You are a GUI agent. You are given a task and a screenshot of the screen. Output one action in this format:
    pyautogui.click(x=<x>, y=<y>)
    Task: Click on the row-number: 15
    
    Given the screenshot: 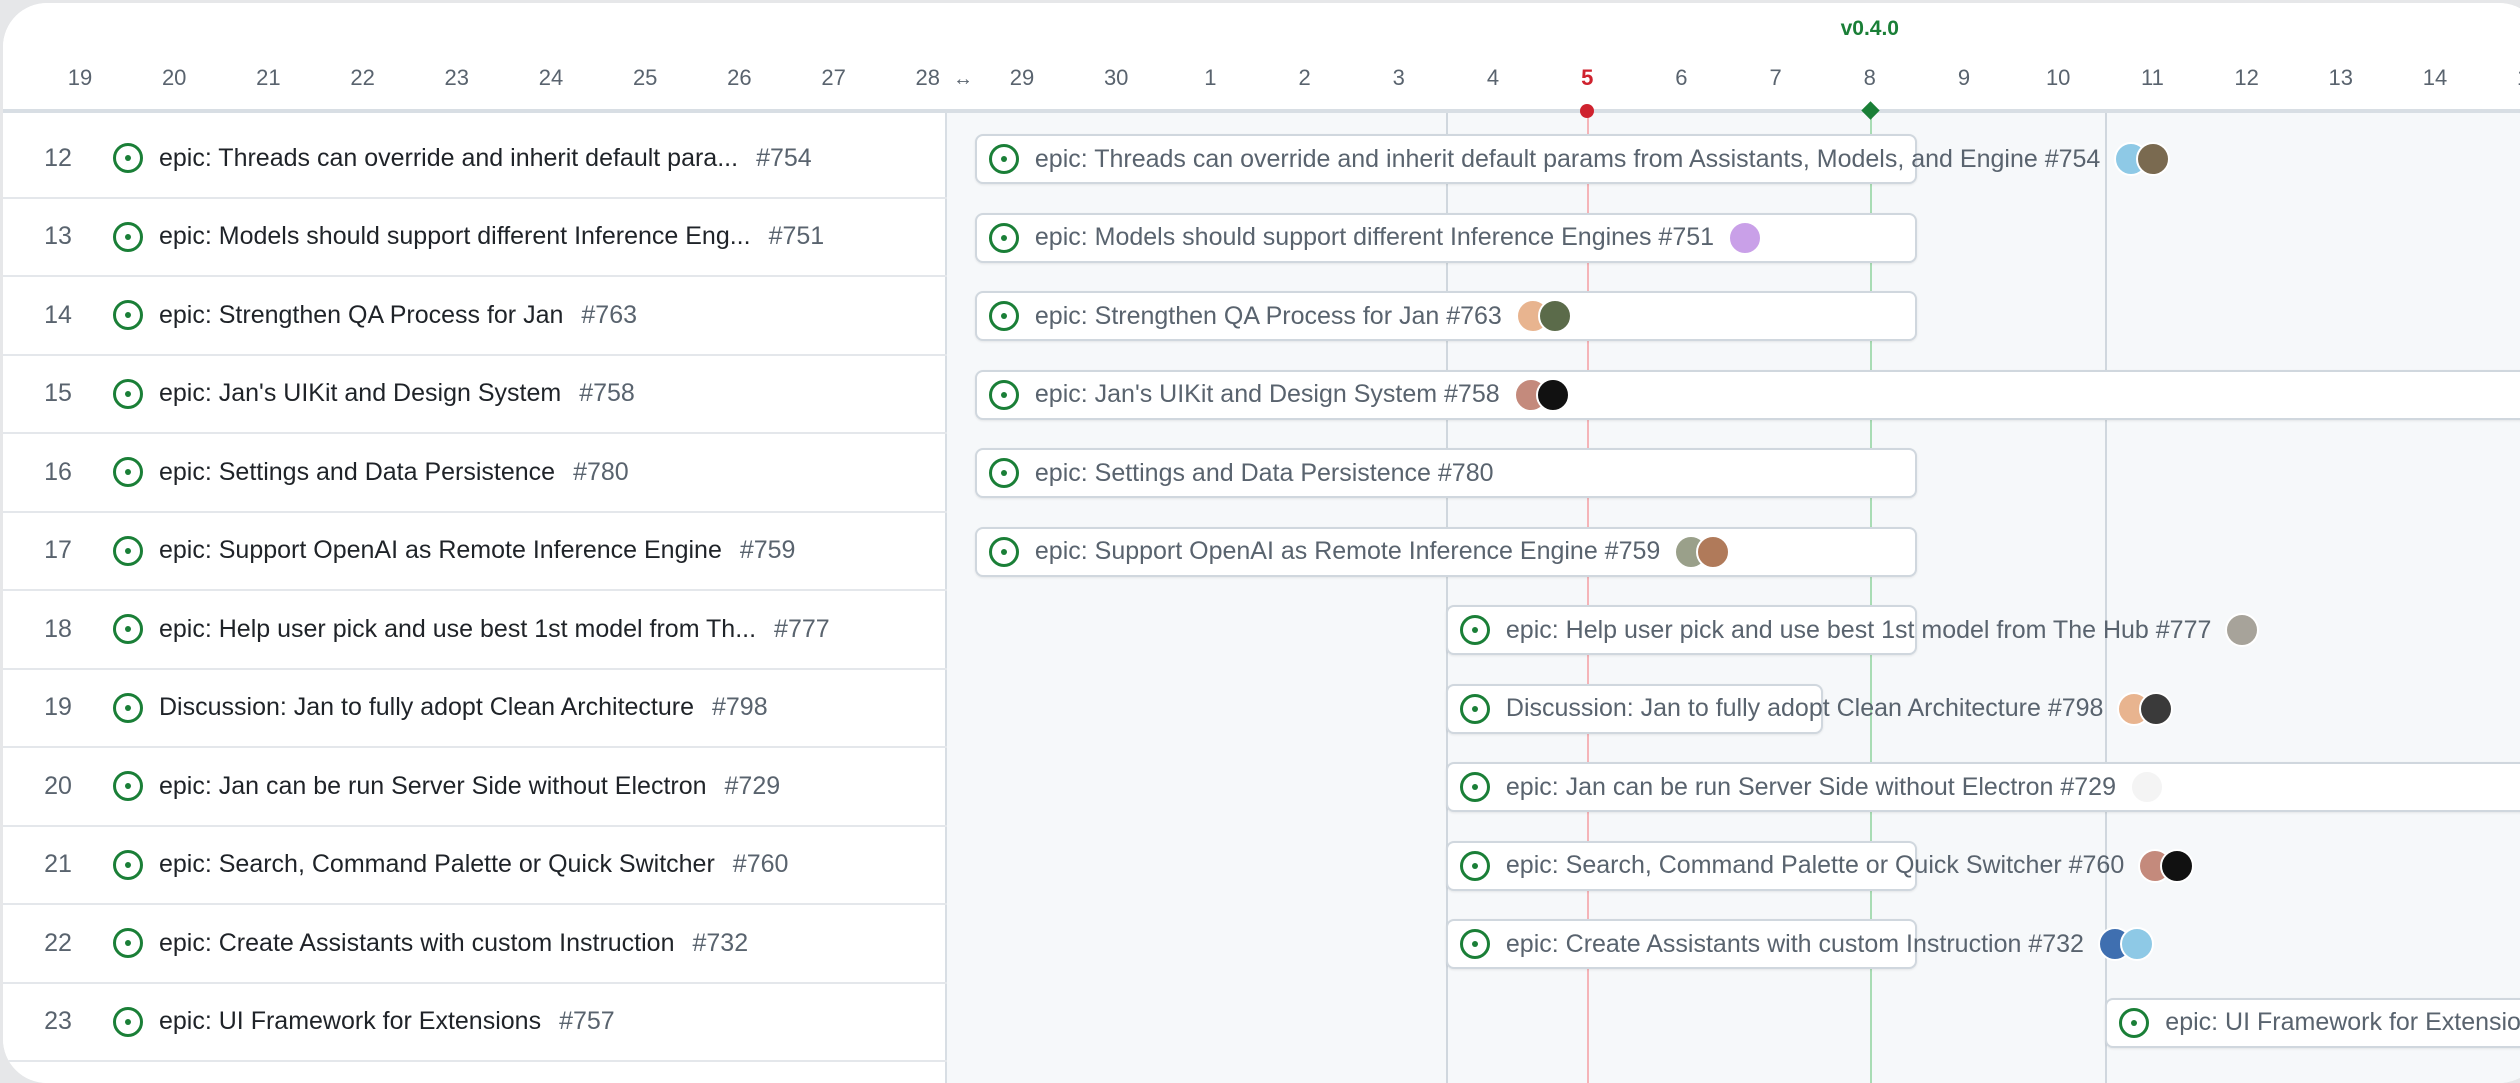 What is the action you would take?
    pyautogui.click(x=58, y=393)
    